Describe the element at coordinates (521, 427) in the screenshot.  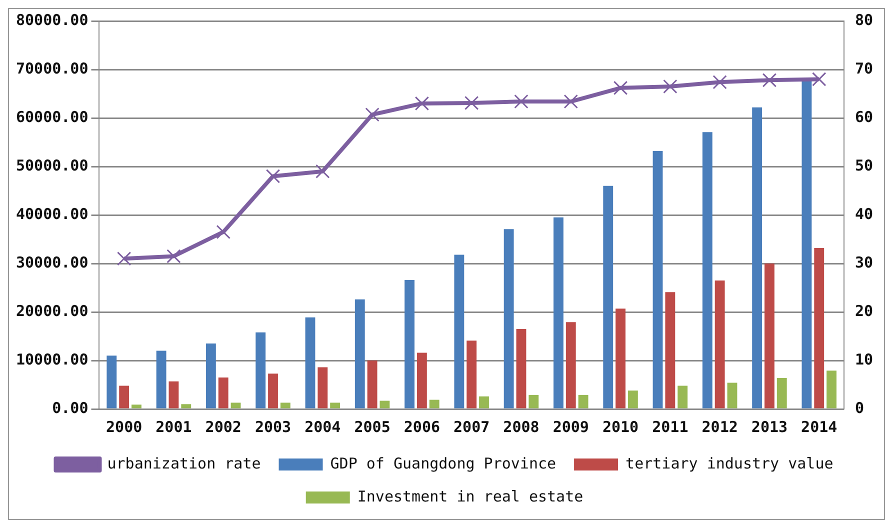
I see `x-tick-label: 2008` at that location.